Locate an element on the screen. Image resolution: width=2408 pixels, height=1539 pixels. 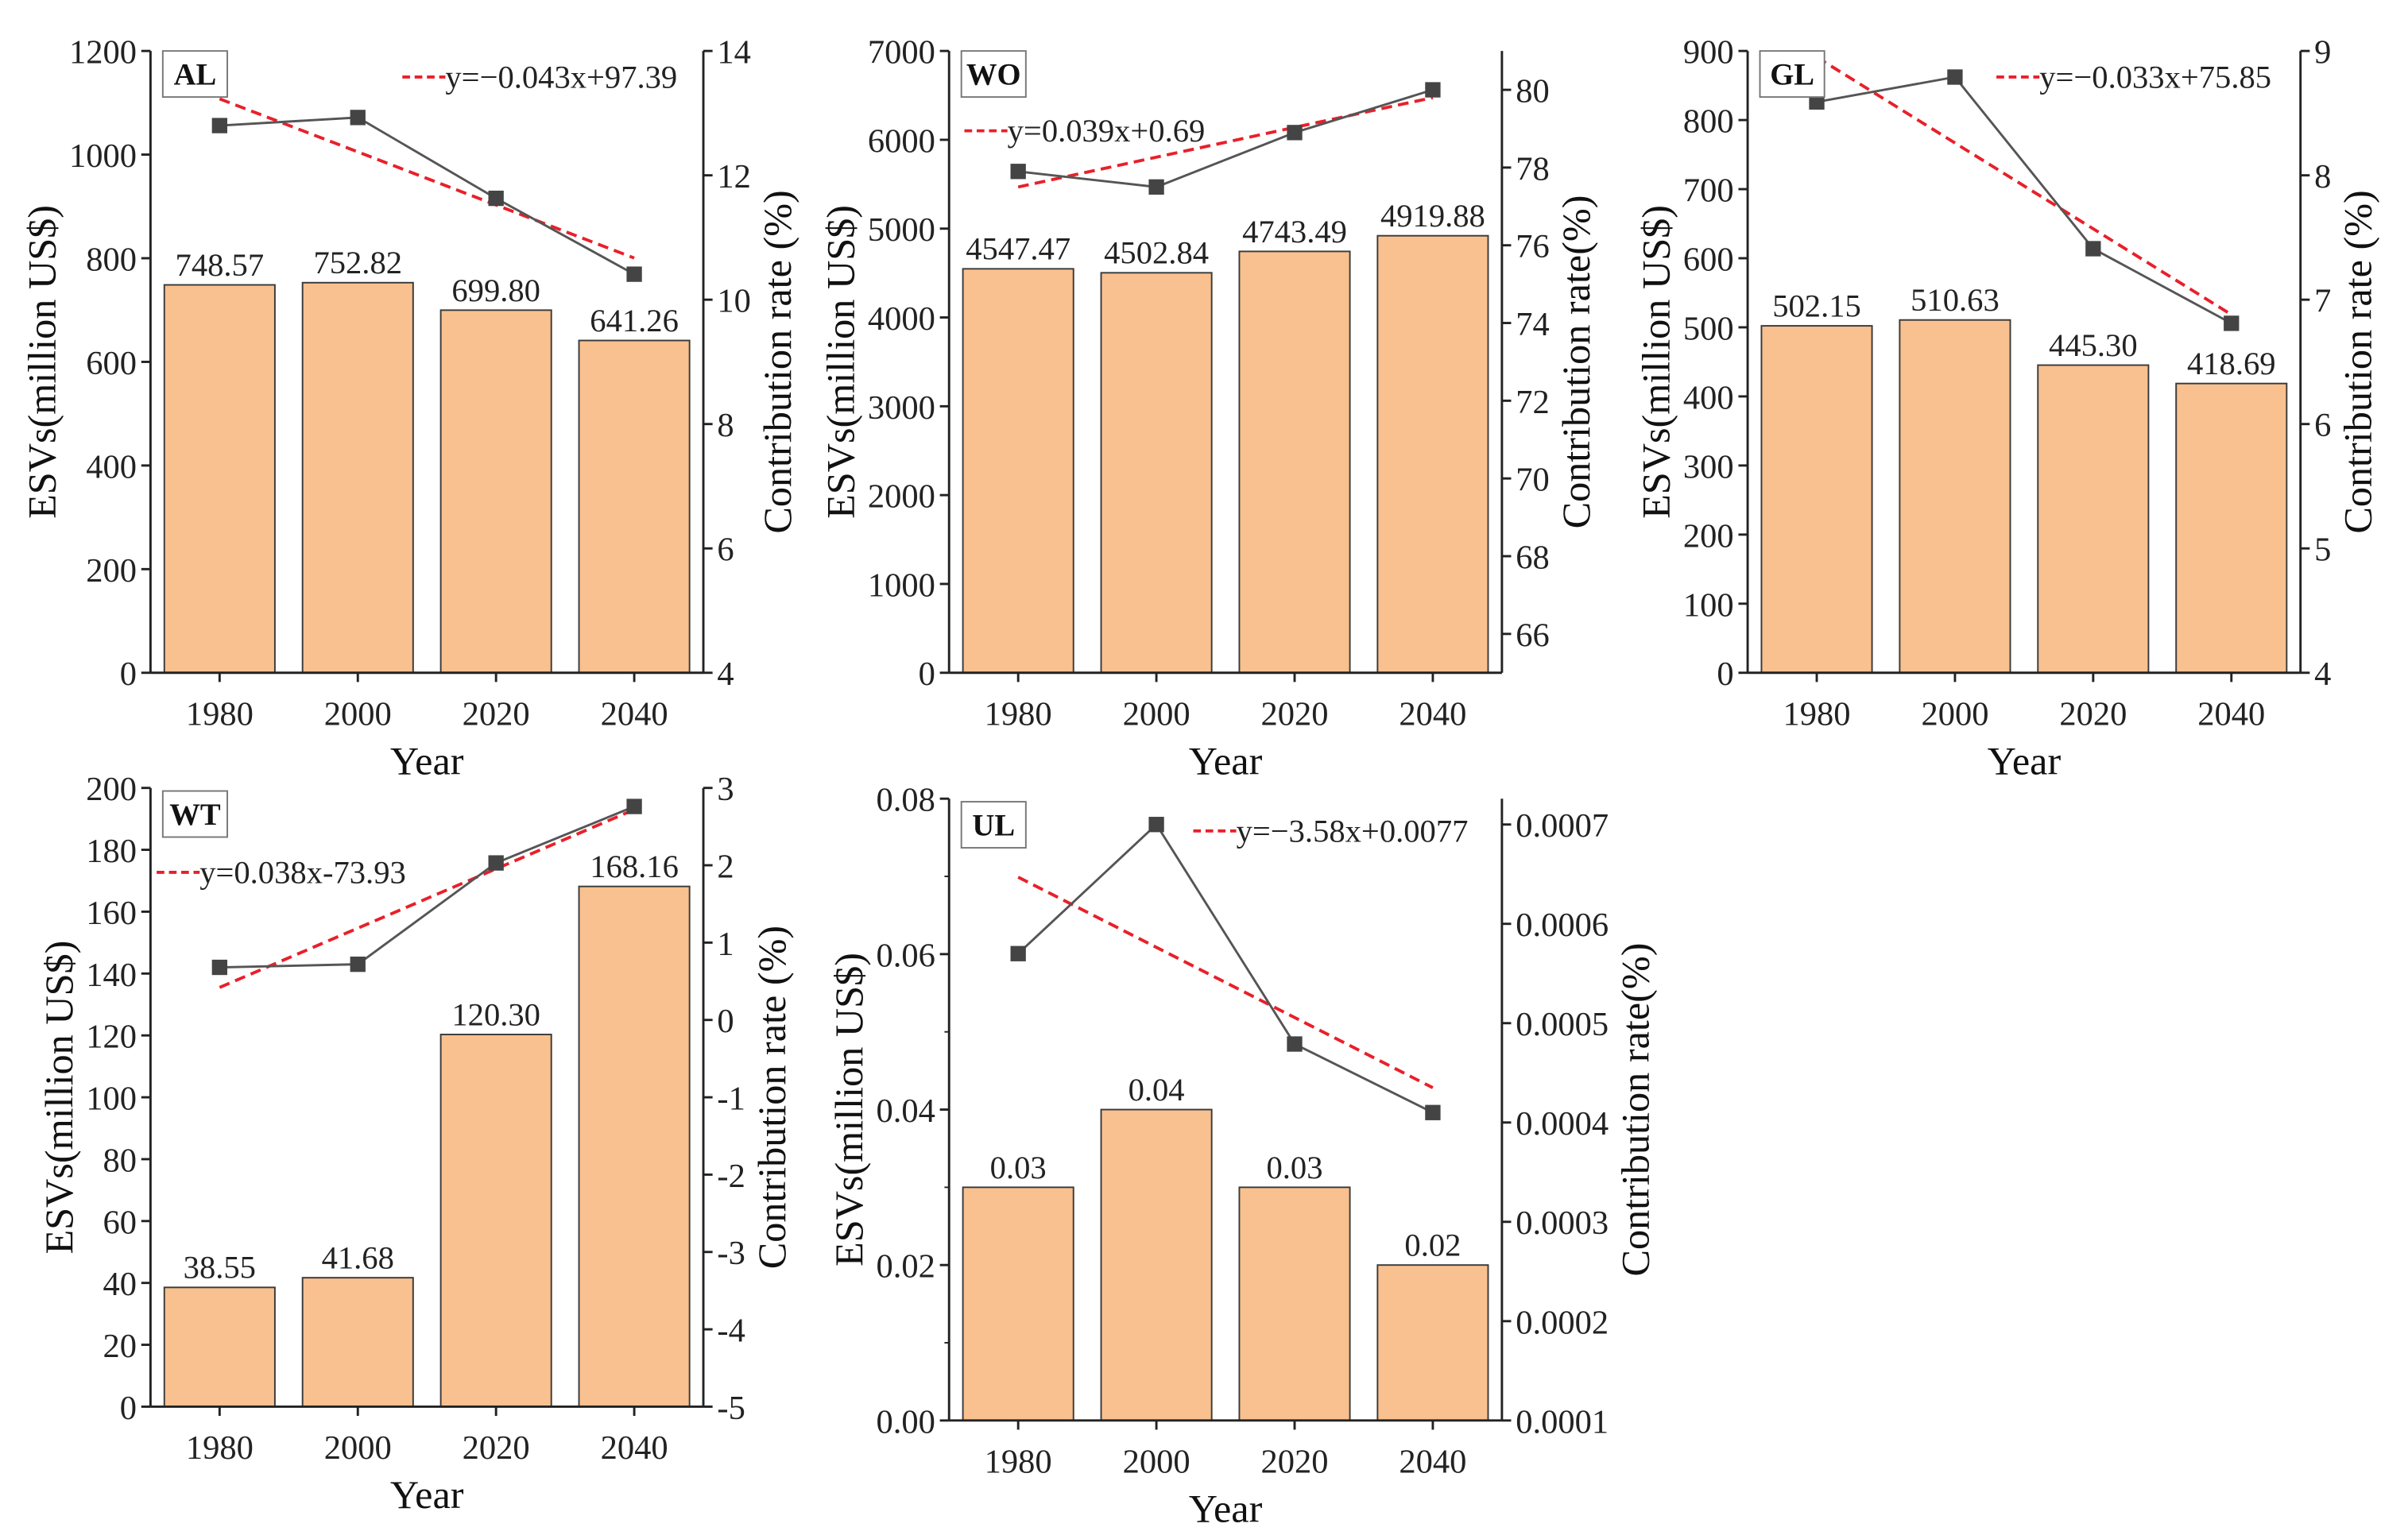
y2-tick-label: 2 is located at coordinates (725, 867).